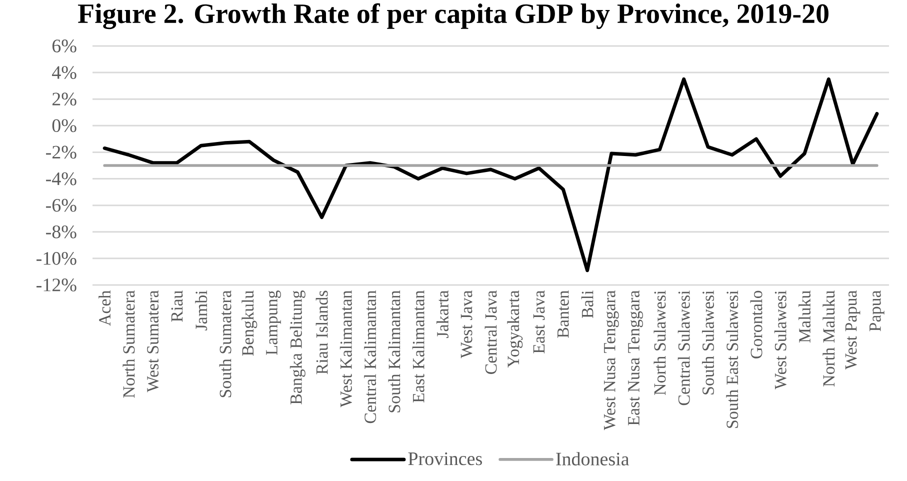  What do you see at coordinates (852, 330) in the screenshot?
I see `x-tick-label: West Papua` at bounding box center [852, 330].